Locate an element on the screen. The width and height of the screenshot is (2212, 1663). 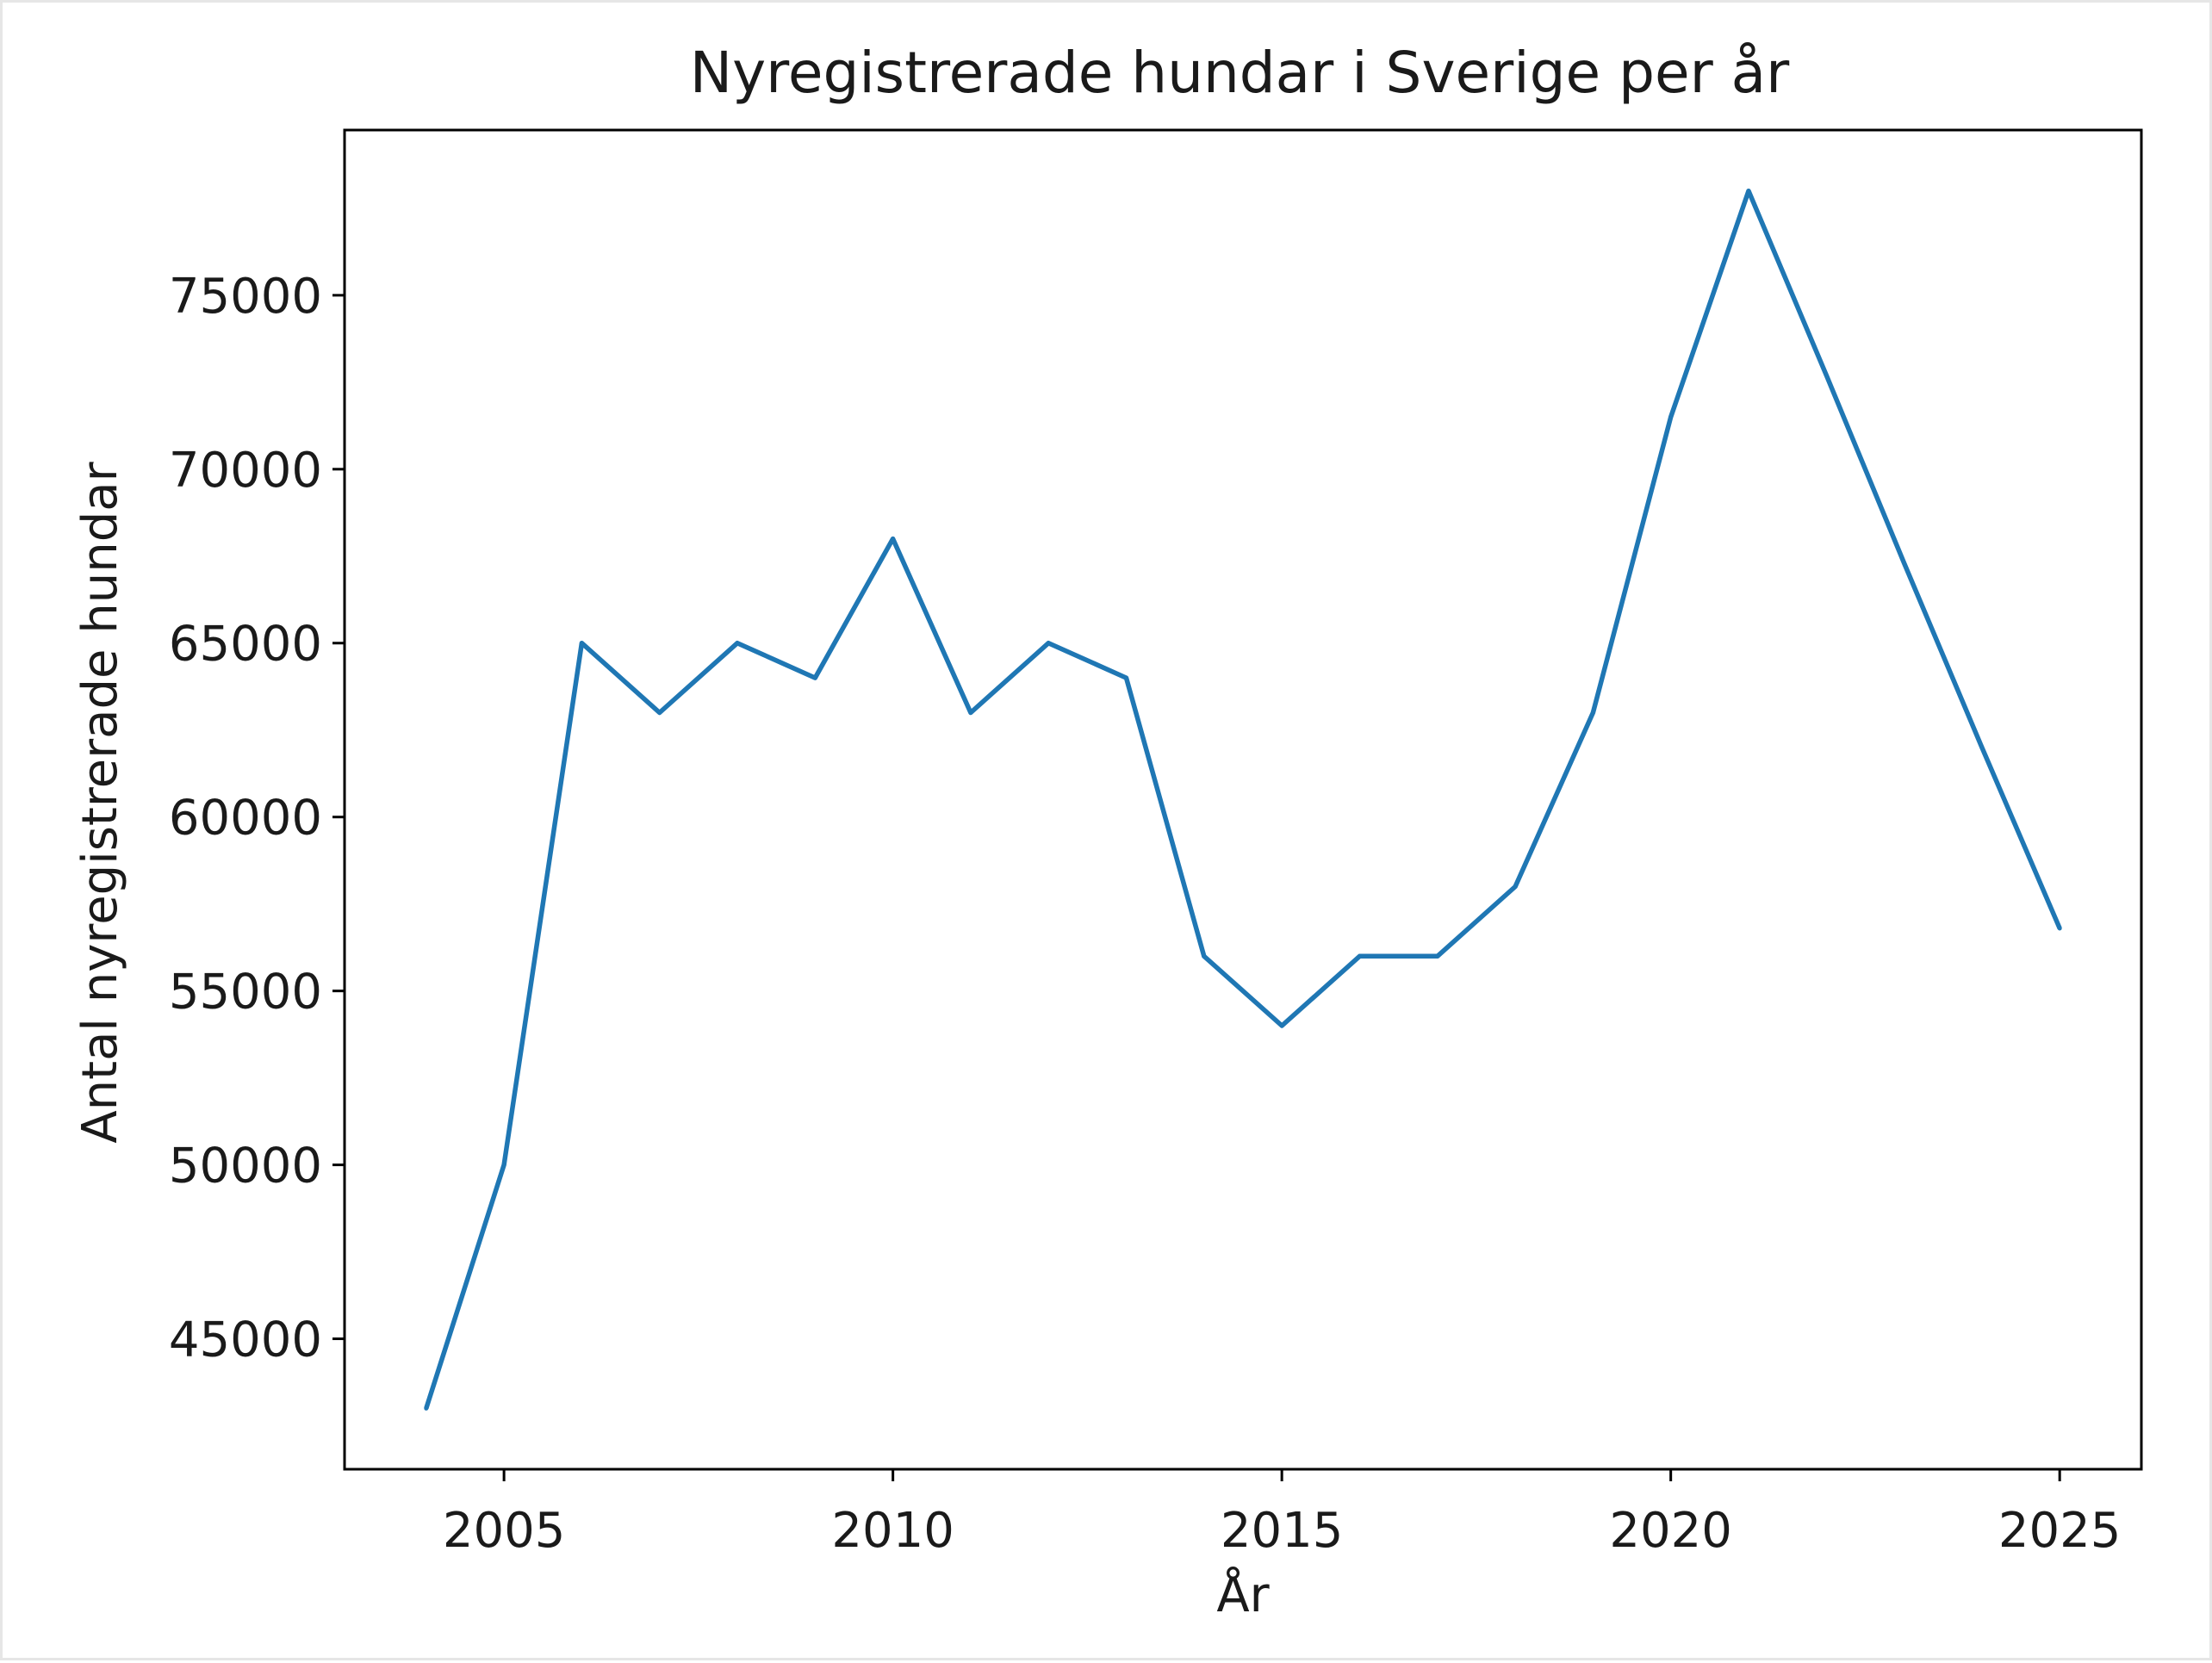
y-tick-label: 55000 is located at coordinates (245, 993).